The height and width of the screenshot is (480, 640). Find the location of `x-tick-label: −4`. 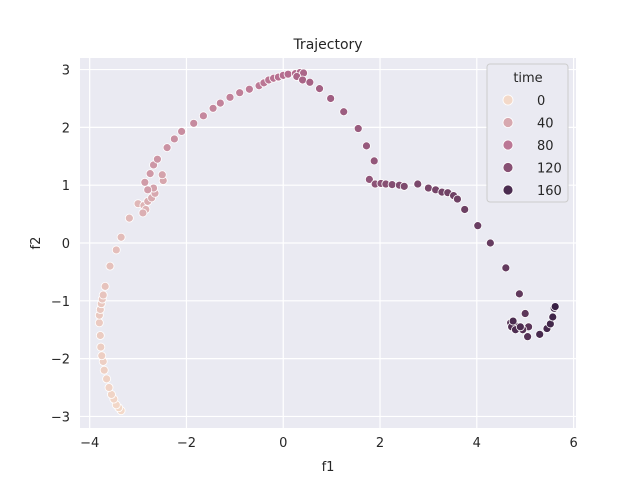

x-tick-label: −4 is located at coordinates (89, 443).